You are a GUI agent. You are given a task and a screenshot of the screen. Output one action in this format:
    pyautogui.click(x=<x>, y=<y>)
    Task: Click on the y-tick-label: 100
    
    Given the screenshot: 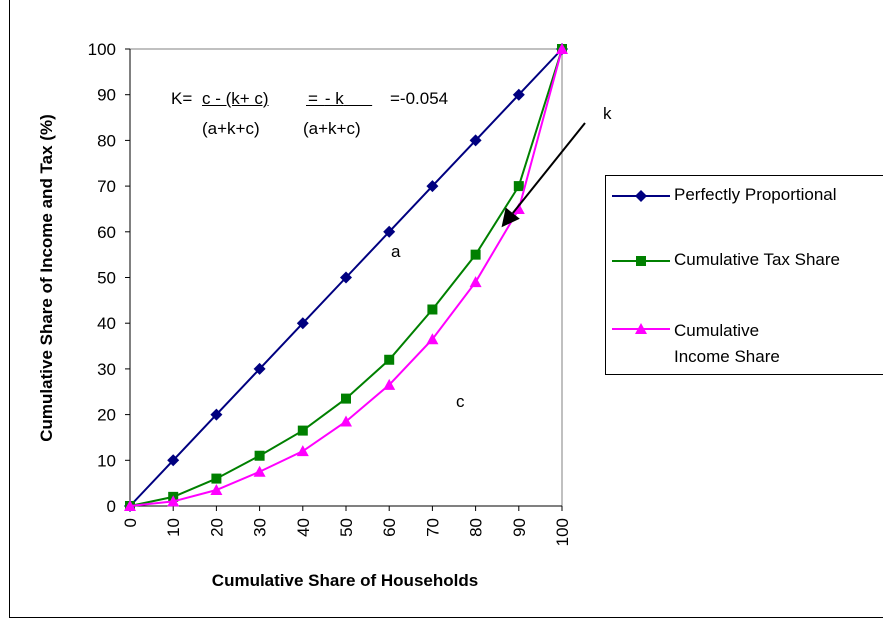 What is the action you would take?
    pyautogui.click(x=102, y=49)
    